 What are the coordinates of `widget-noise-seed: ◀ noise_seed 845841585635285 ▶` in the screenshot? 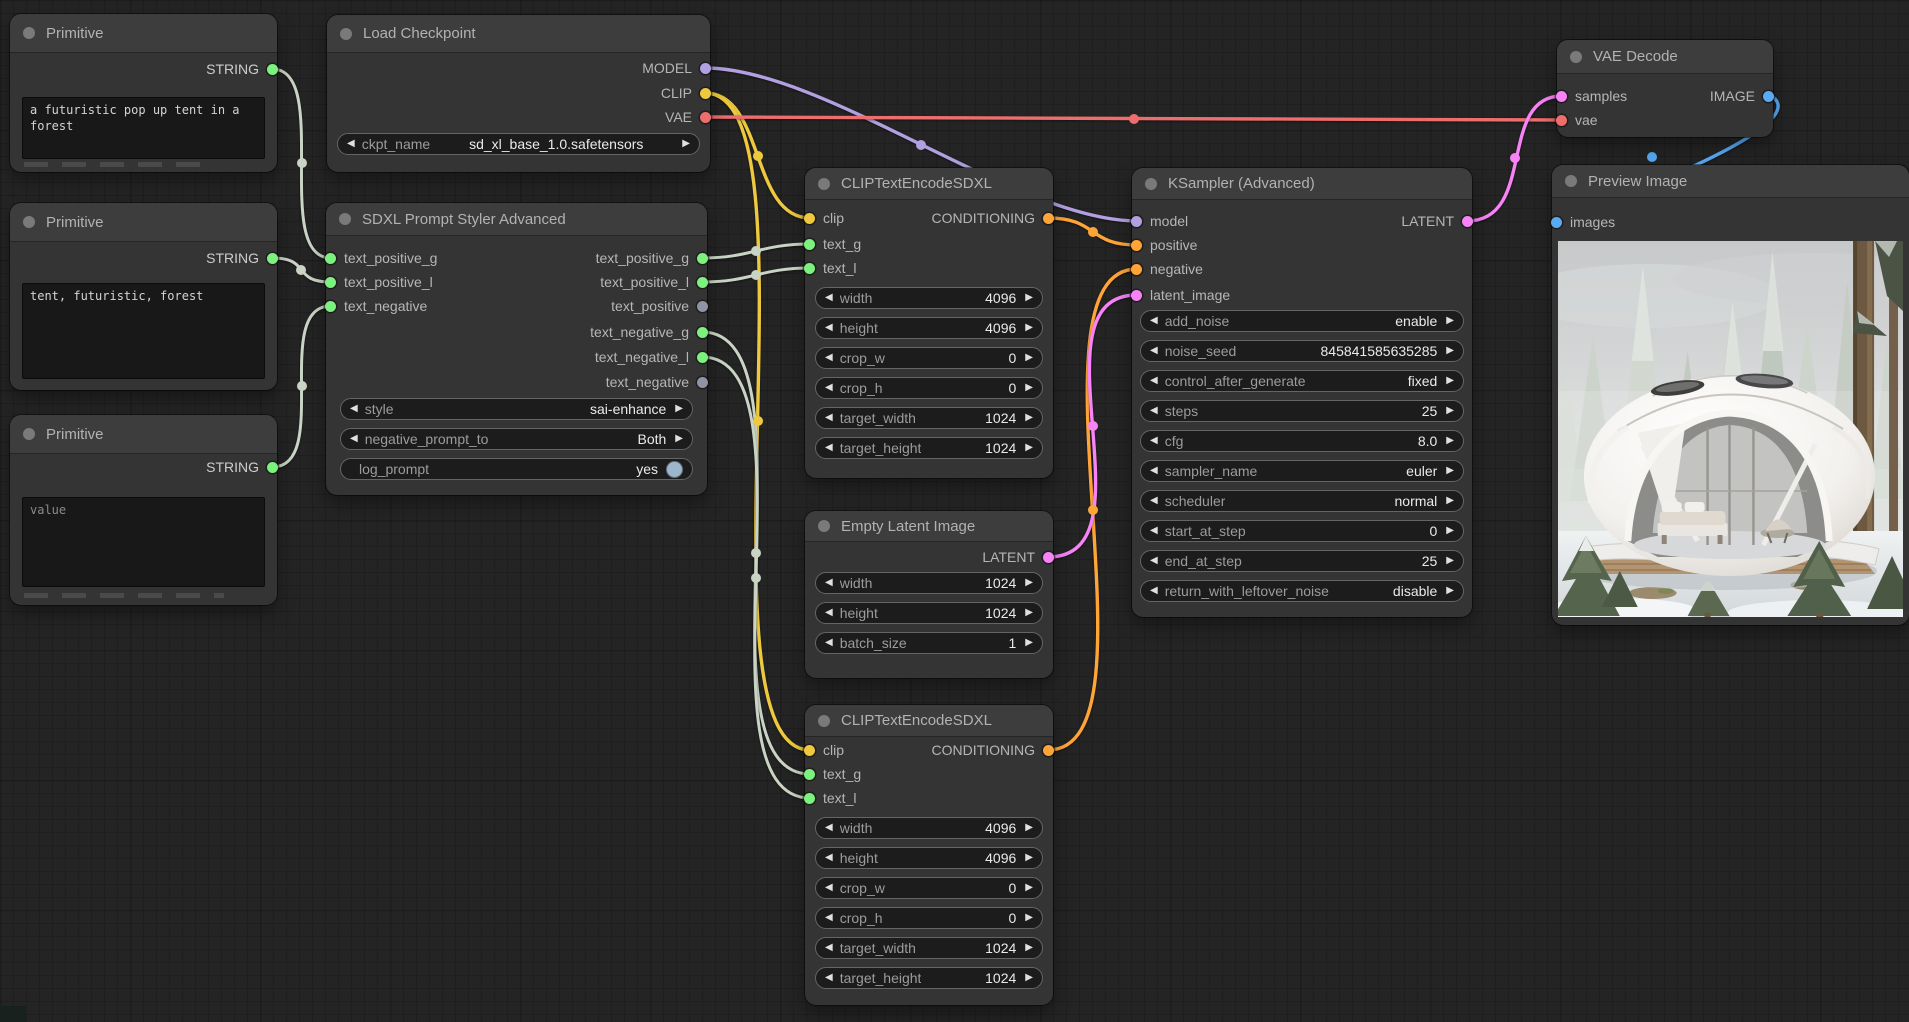 It's located at (1302, 351).